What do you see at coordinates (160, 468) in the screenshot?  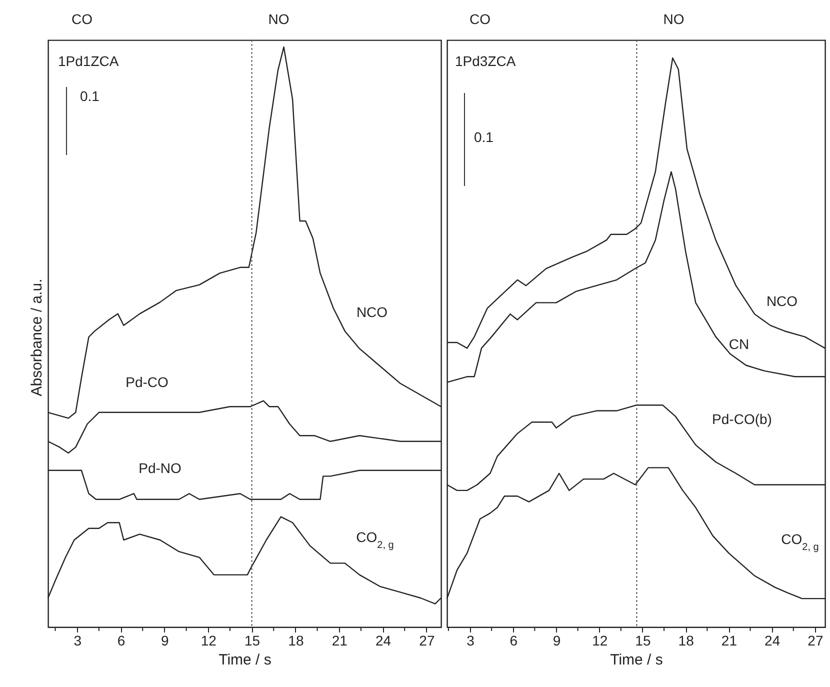 I see `series-label: Pd-NO` at bounding box center [160, 468].